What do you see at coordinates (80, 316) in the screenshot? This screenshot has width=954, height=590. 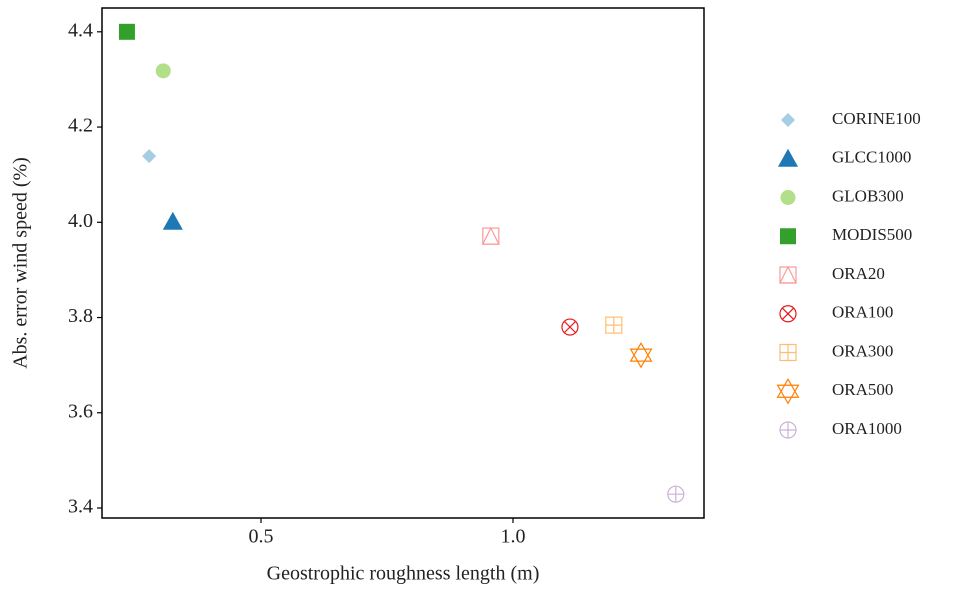 I see `y-tick-label: 3.8` at bounding box center [80, 316].